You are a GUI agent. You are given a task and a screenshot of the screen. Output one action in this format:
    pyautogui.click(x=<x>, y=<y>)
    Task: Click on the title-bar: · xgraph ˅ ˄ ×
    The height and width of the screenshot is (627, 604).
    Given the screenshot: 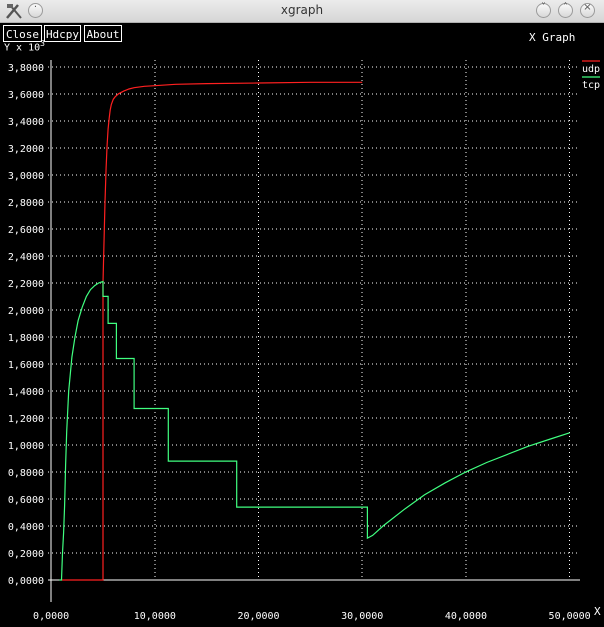 What is the action you would take?
    pyautogui.click(x=302, y=11)
    